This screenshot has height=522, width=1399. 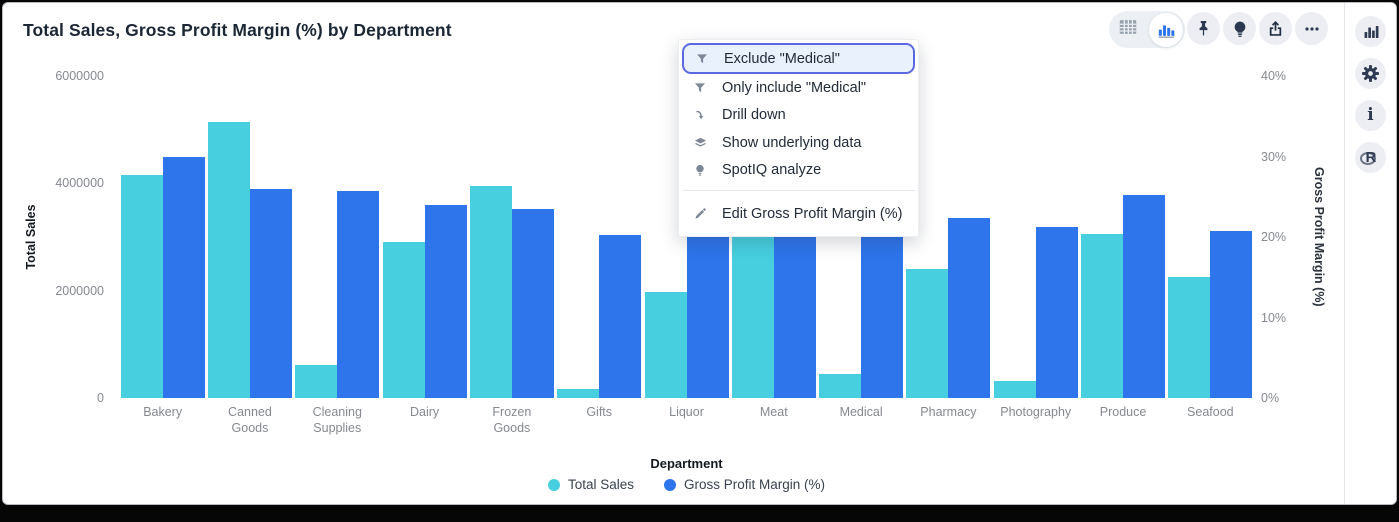 What do you see at coordinates (754, 115) in the screenshot?
I see `menu-item-label: Drill down` at bounding box center [754, 115].